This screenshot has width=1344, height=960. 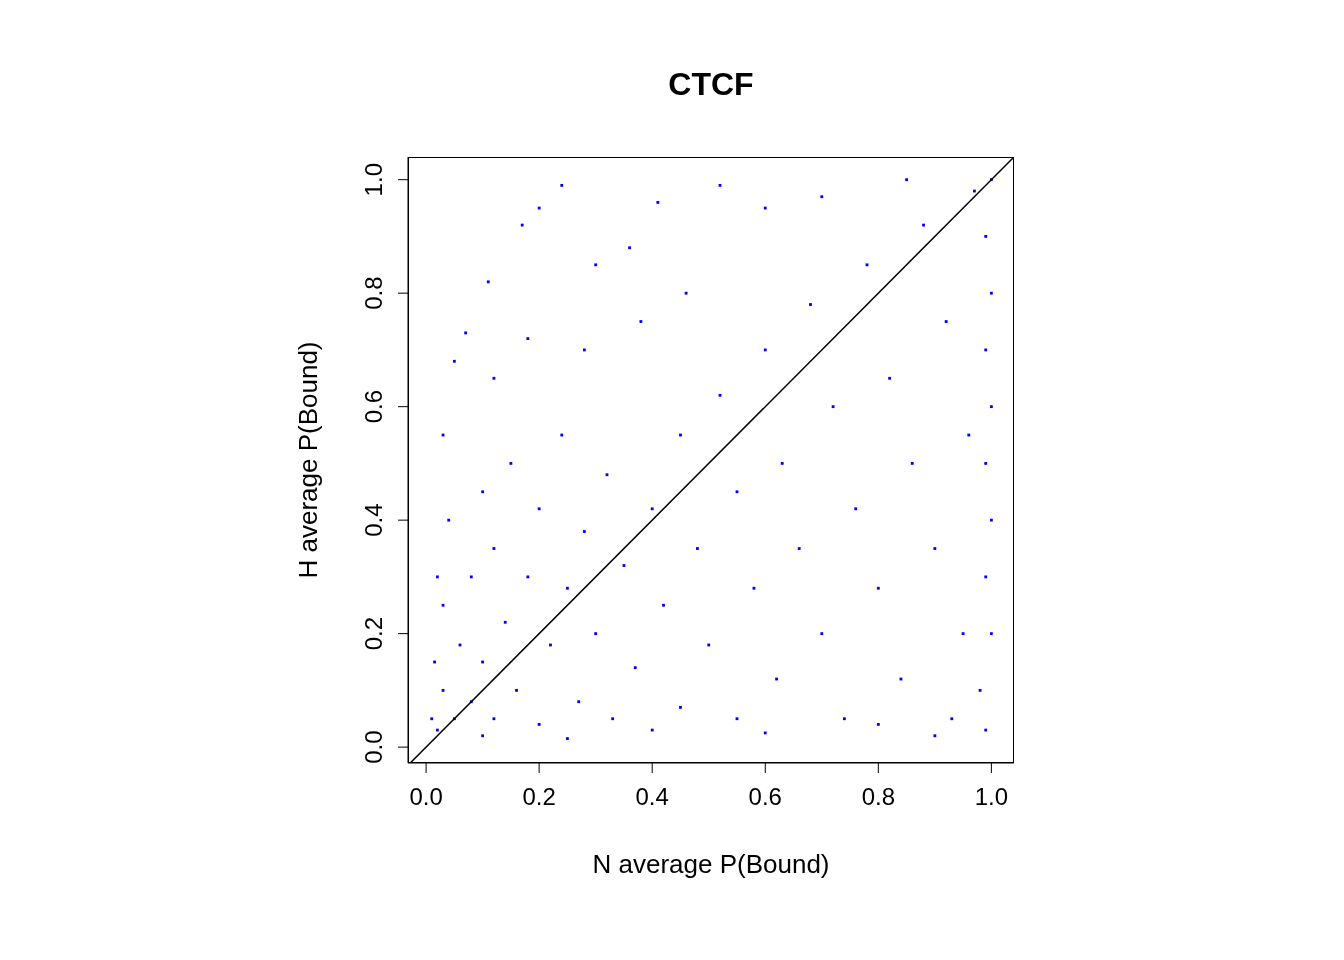 What do you see at coordinates (373, 293) in the screenshot?
I see `y-tick-label: 0.8` at bounding box center [373, 293].